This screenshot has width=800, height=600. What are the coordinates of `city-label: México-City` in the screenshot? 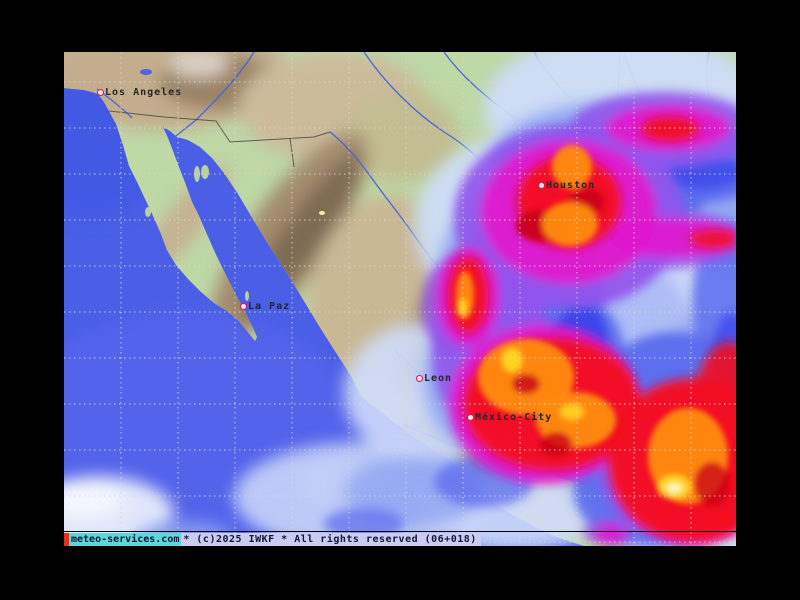 It's located at (514, 417).